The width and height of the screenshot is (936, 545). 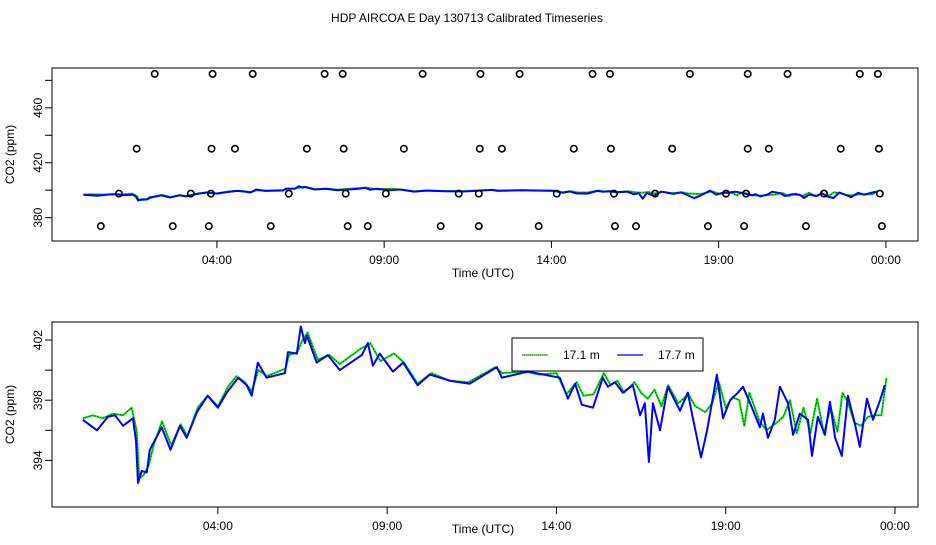 What do you see at coordinates (38, 400) in the screenshot?
I see `y-tick-label: 398` at bounding box center [38, 400].